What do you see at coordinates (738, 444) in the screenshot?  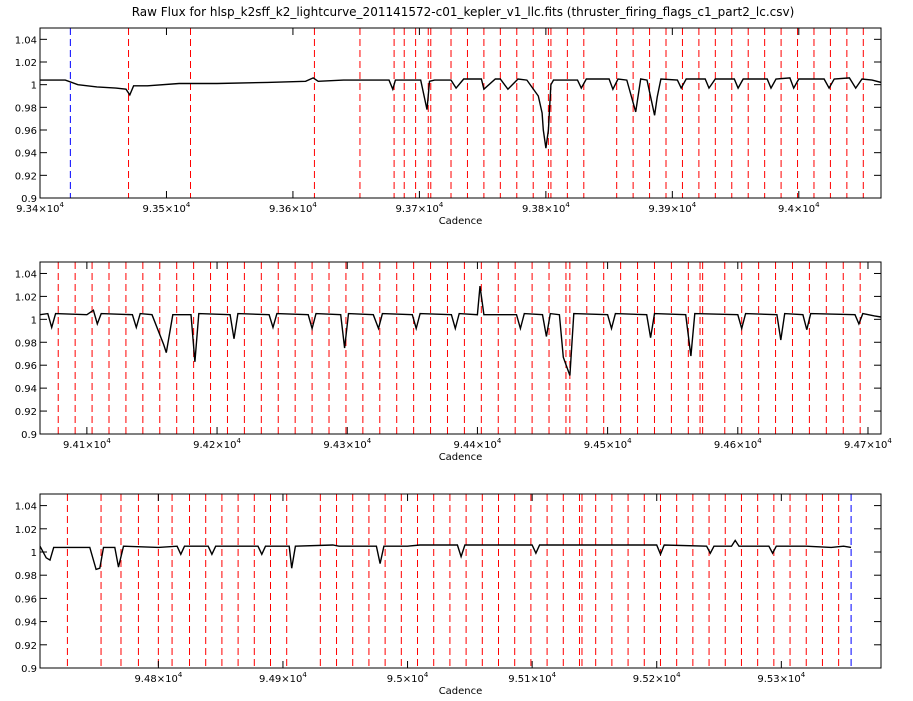 I see `x-tick-label: 9.46×10⁴` at bounding box center [738, 444].